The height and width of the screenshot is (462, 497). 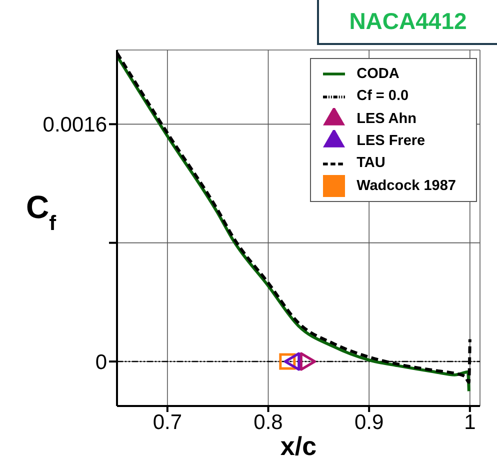 I want to click on legend-label: LES Ahn, so click(x=386, y=118).